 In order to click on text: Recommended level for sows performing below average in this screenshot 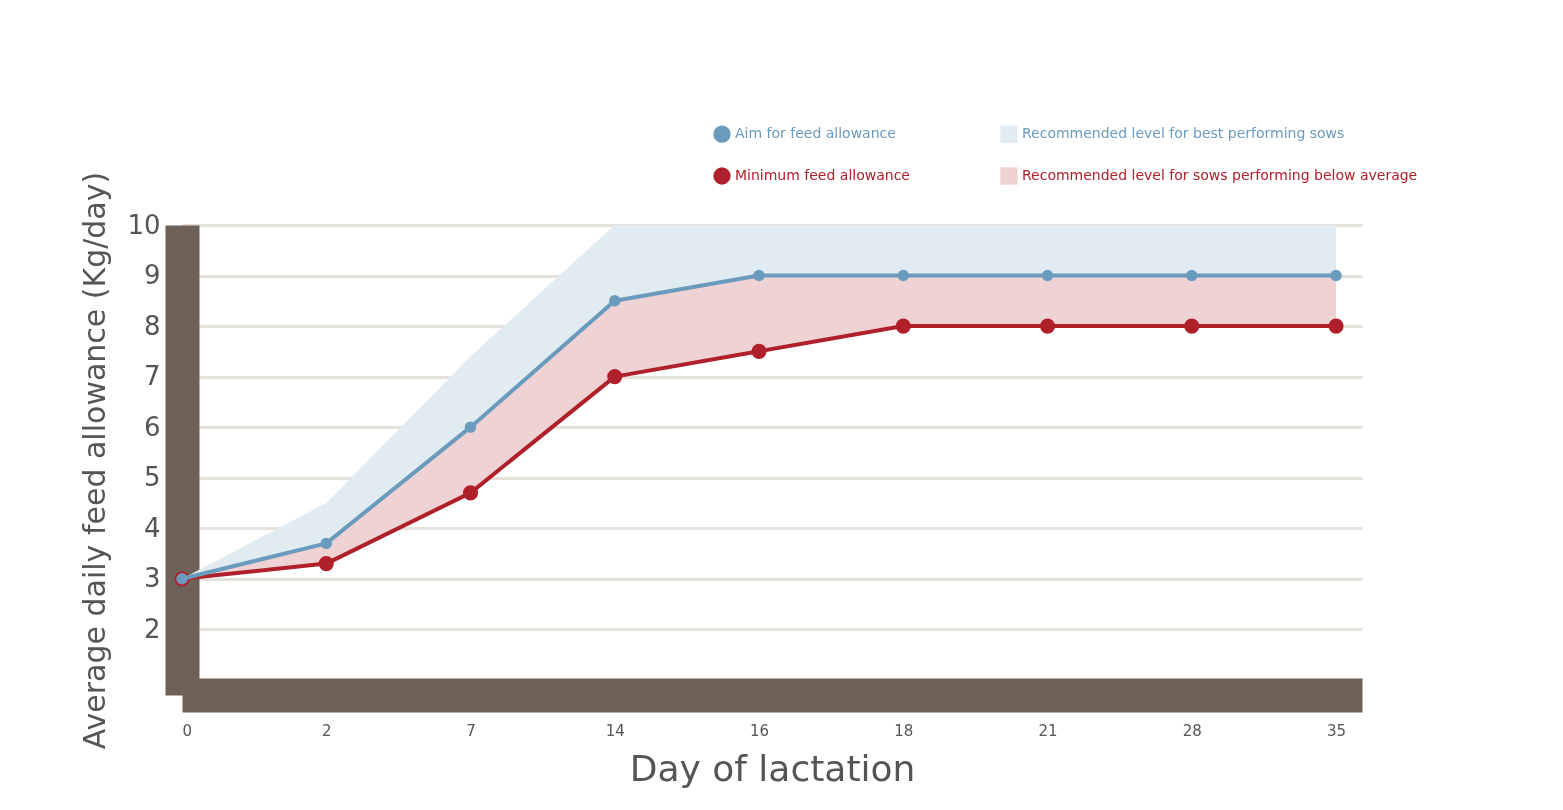, I will do `click(1220, 175)`.